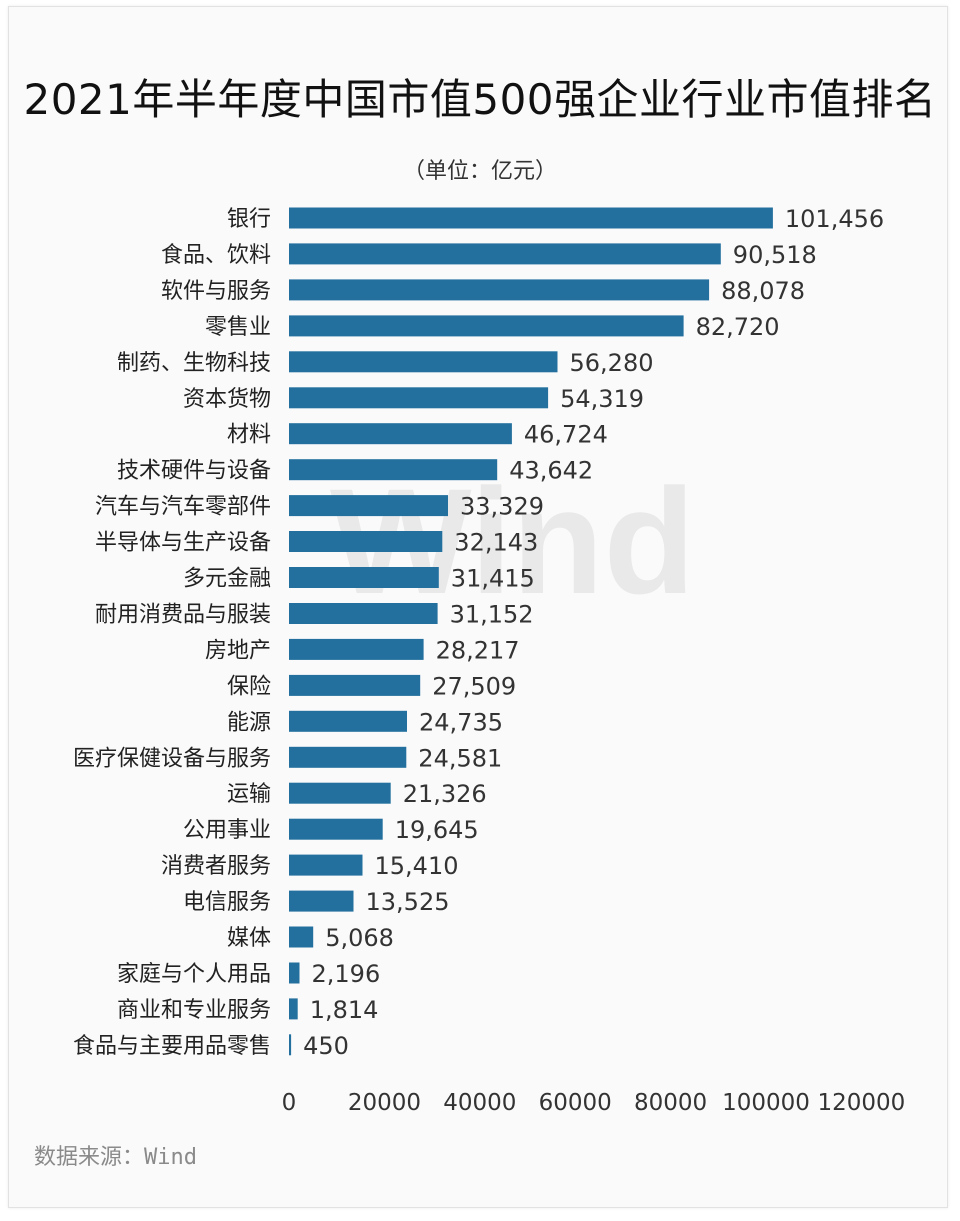  I want to click on x-tick-label: 100000, so click(766, 1103).